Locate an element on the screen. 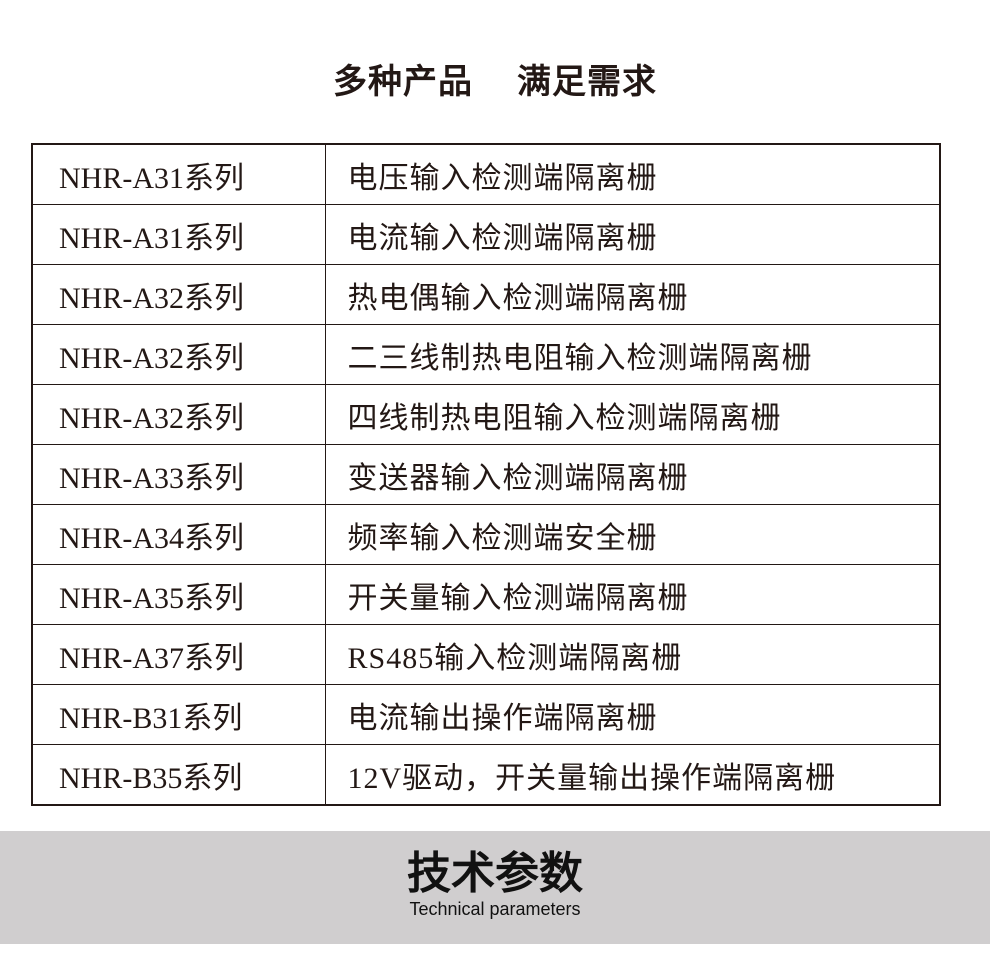 This screenshot has height=967, width=990. series-cell: NHR-A33系列 is located at coordinates (178, 474).